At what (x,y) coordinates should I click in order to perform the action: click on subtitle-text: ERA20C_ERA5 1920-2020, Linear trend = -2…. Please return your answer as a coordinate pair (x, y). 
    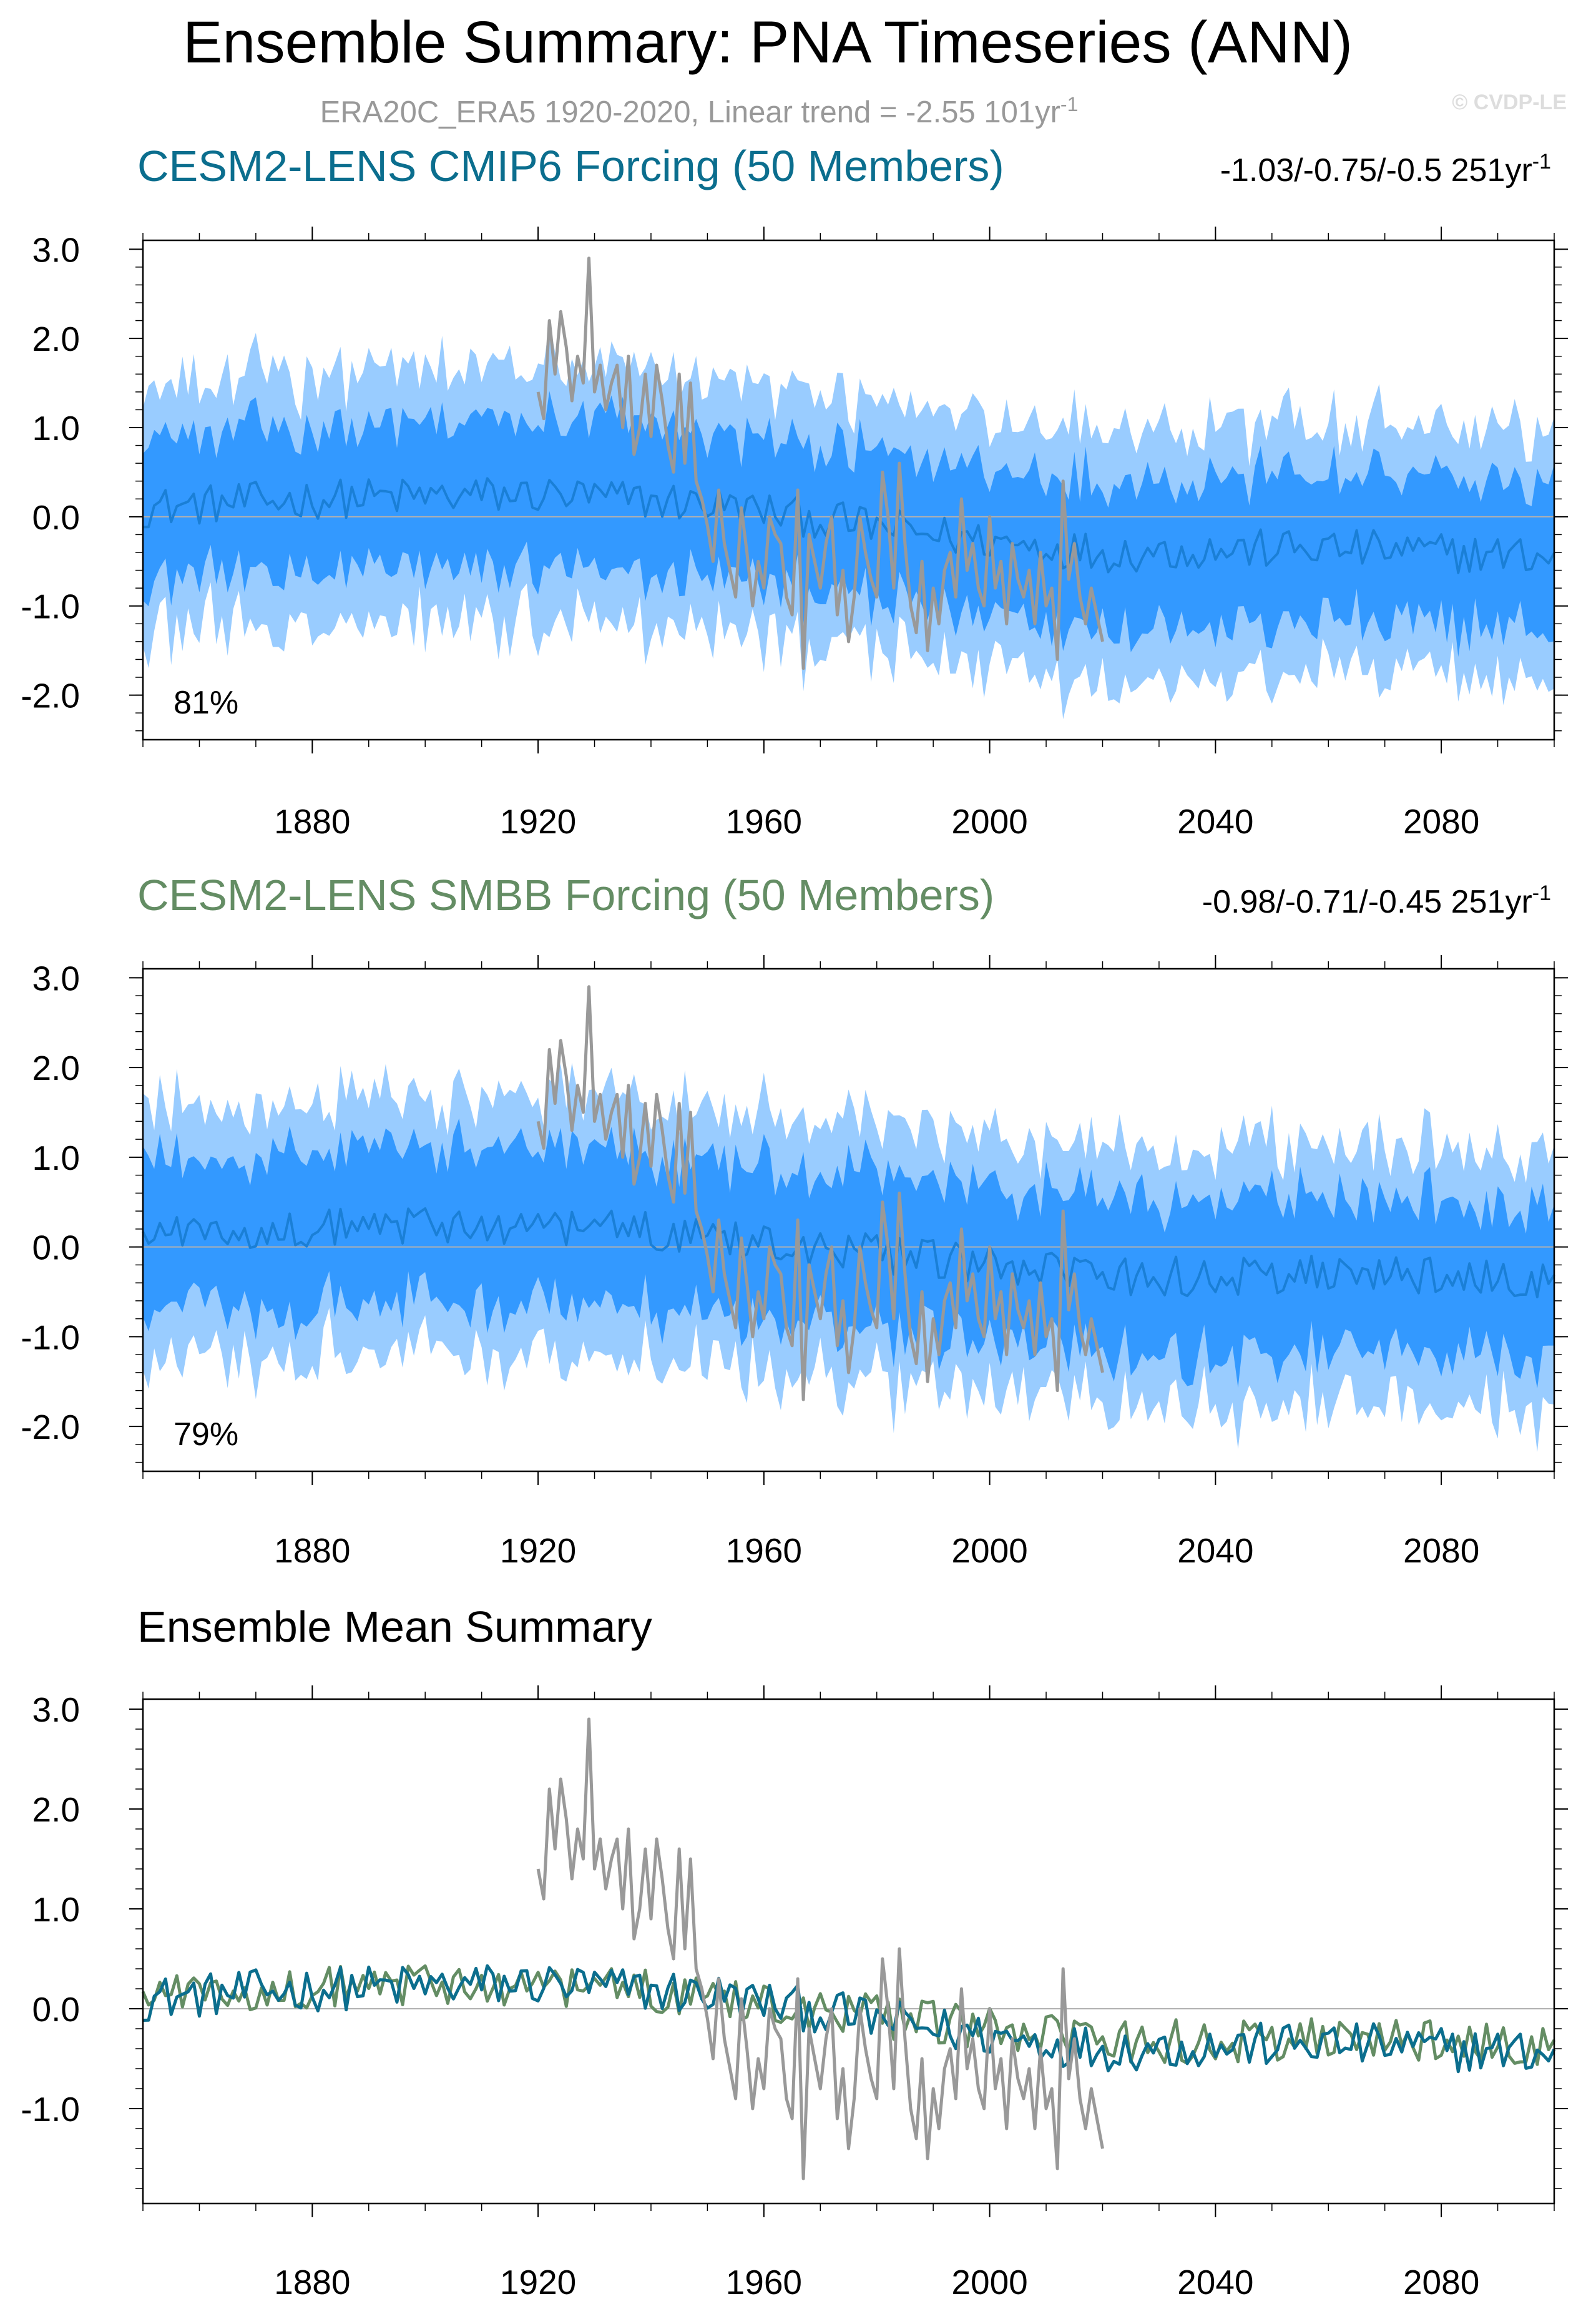
    Looking at the image, I should click on (690, 112).